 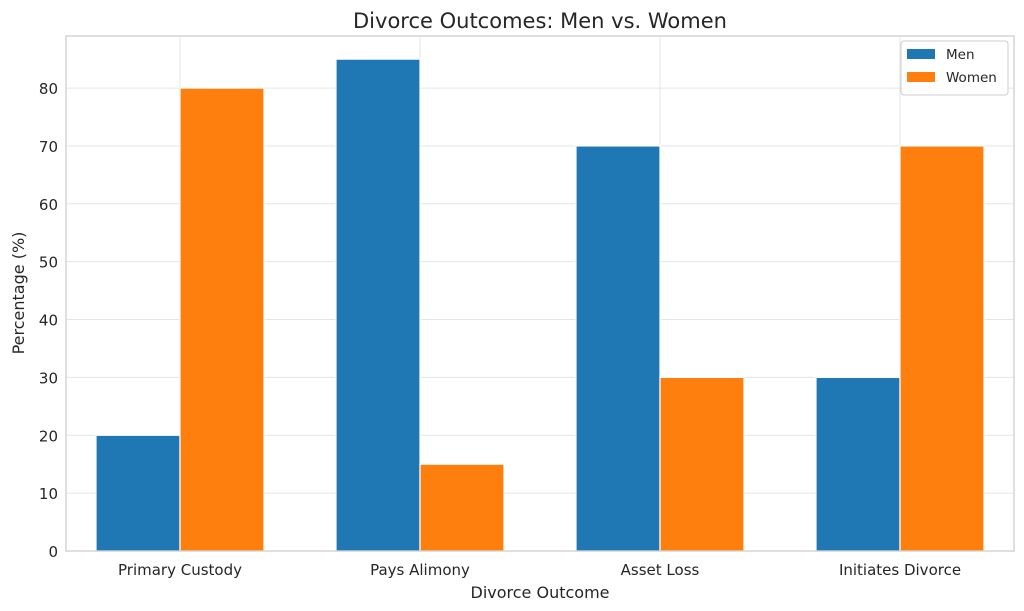 What do you see at coordinates (960, 55) in the screenshot?
I see `legend-label-men: Men` at bounding box center [960, 55].